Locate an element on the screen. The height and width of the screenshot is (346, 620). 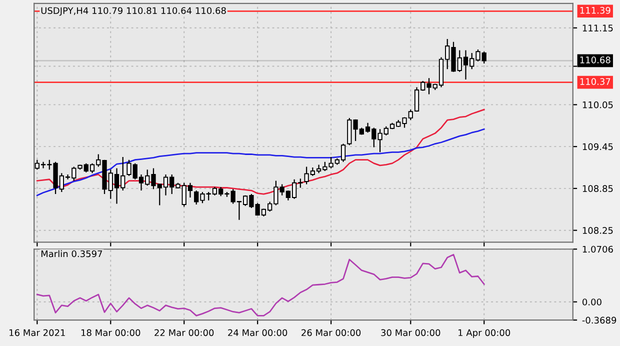
x-tick-label: 24 Mar 00:00 is located at coordinates (258, 332).